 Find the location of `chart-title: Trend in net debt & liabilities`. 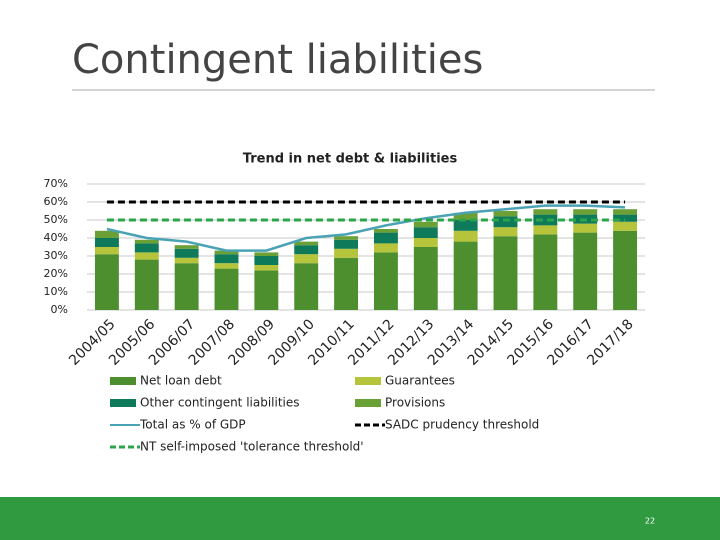

chart-title: Trend in net debt & liabilities is located at coordinates (350, 159).